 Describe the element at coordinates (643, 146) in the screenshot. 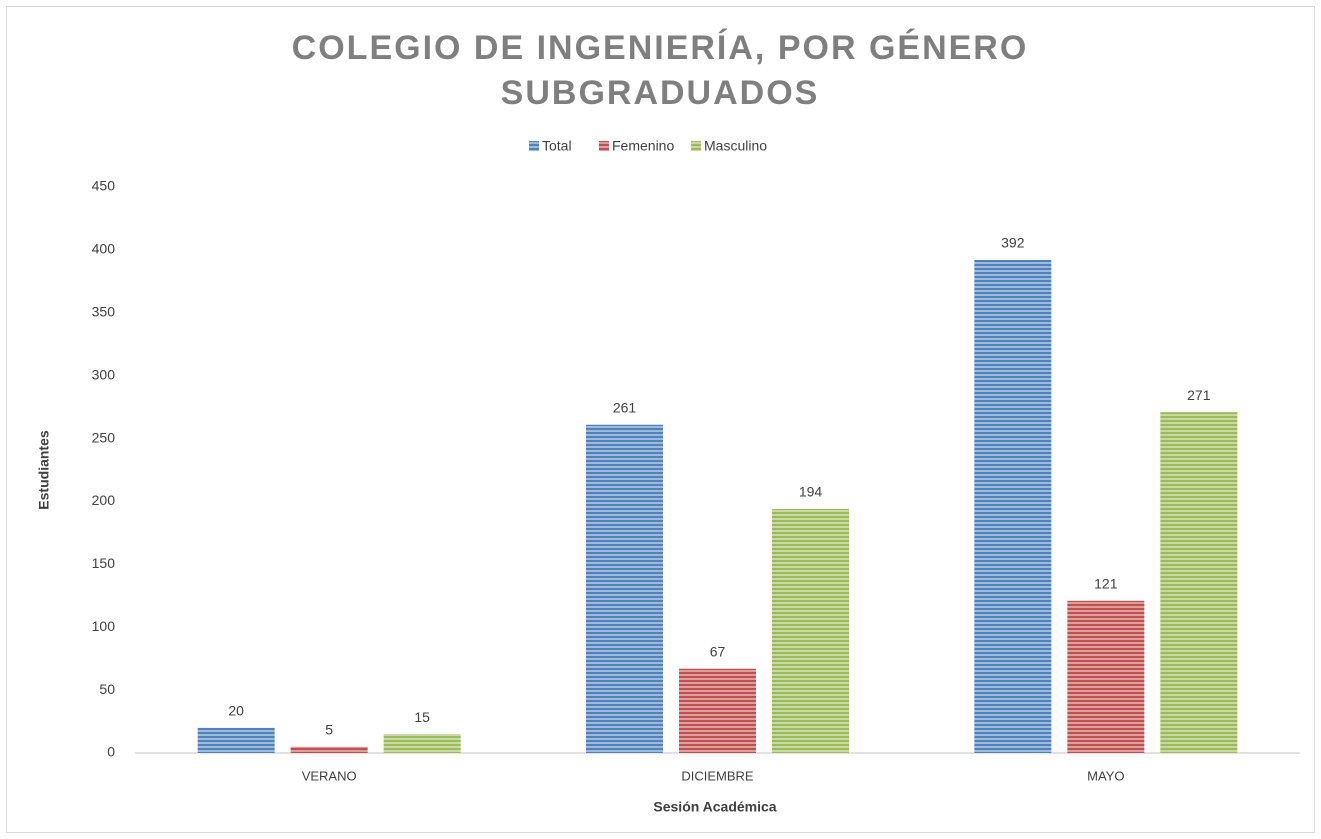

I see `legend-label: Femenino` at that location.